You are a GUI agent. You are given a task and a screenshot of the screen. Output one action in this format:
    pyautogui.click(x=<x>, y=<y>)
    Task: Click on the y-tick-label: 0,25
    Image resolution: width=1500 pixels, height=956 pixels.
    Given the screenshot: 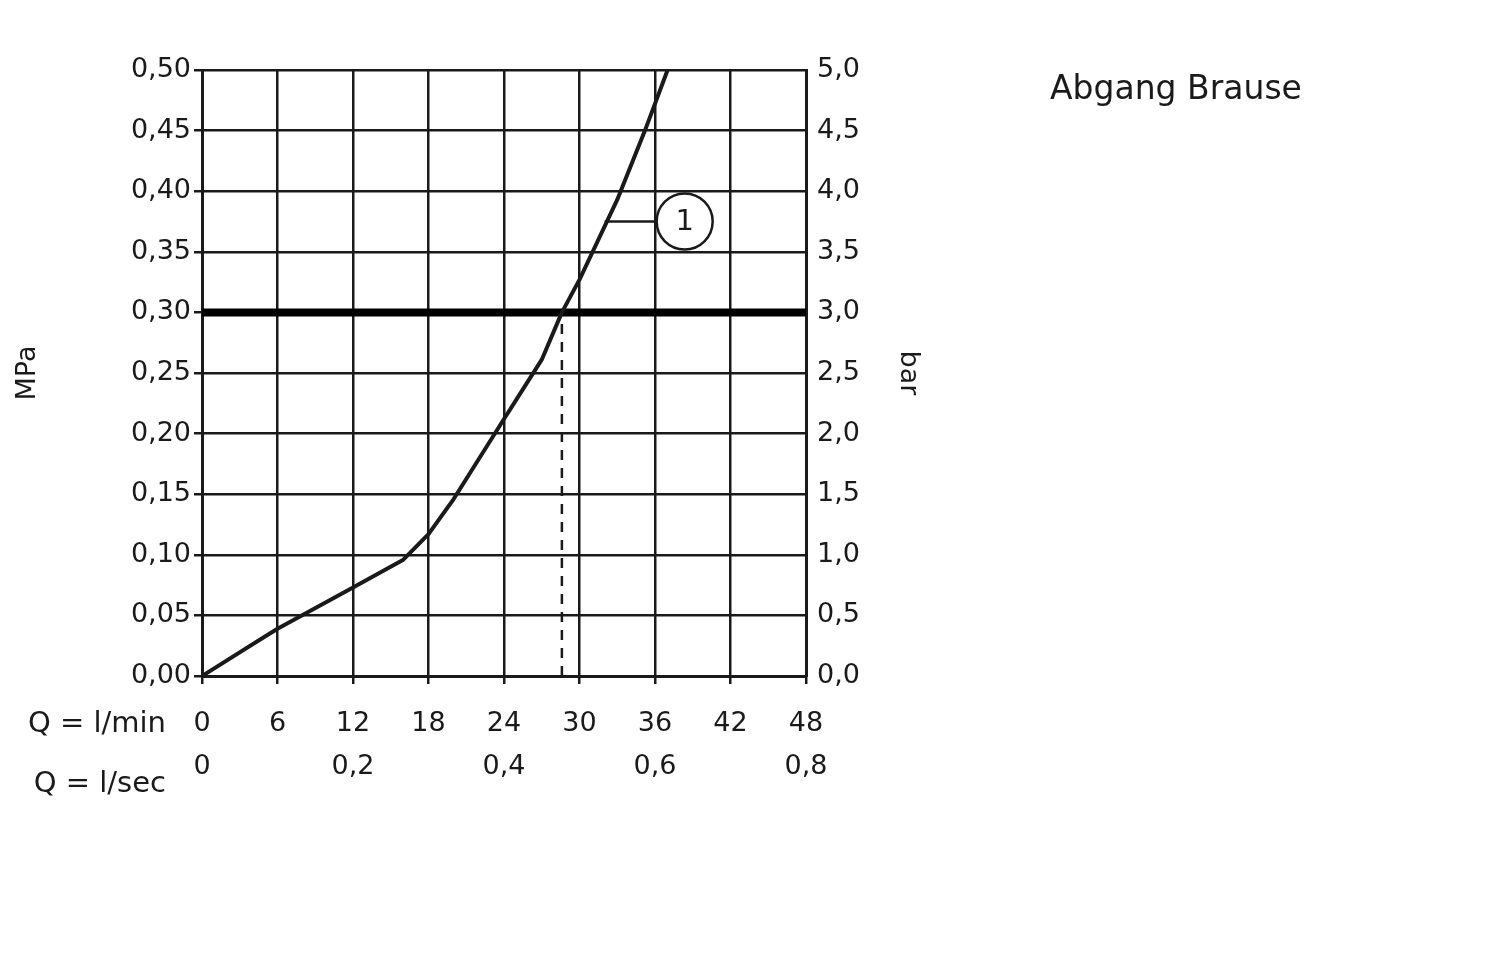 What is the action you would take?
    pyautogui.click(x=160, y=371)
    